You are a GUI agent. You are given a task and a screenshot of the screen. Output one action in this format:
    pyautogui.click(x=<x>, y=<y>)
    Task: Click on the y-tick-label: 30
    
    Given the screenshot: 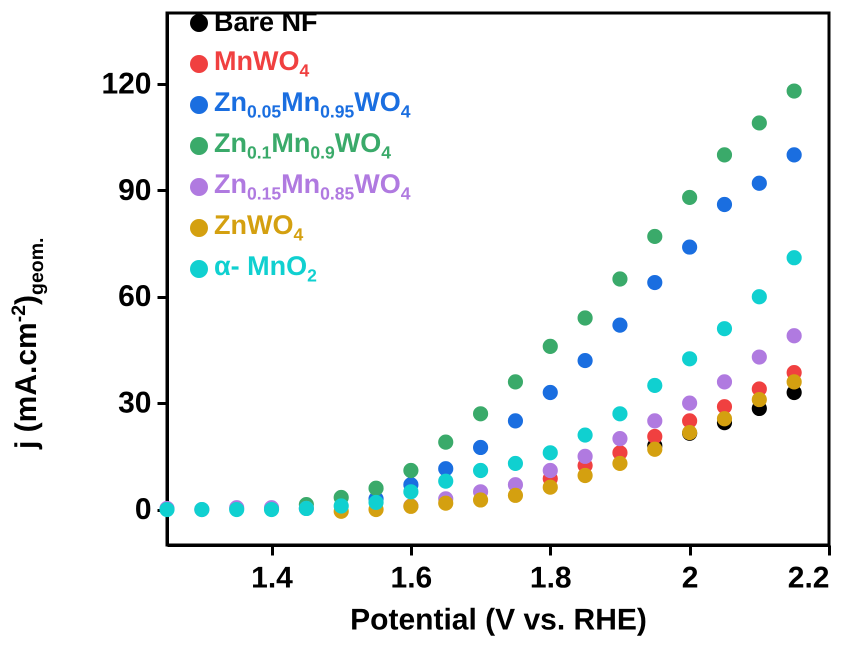 What is the action you would take?
    pyautogui.click(x=135, y=403)
    